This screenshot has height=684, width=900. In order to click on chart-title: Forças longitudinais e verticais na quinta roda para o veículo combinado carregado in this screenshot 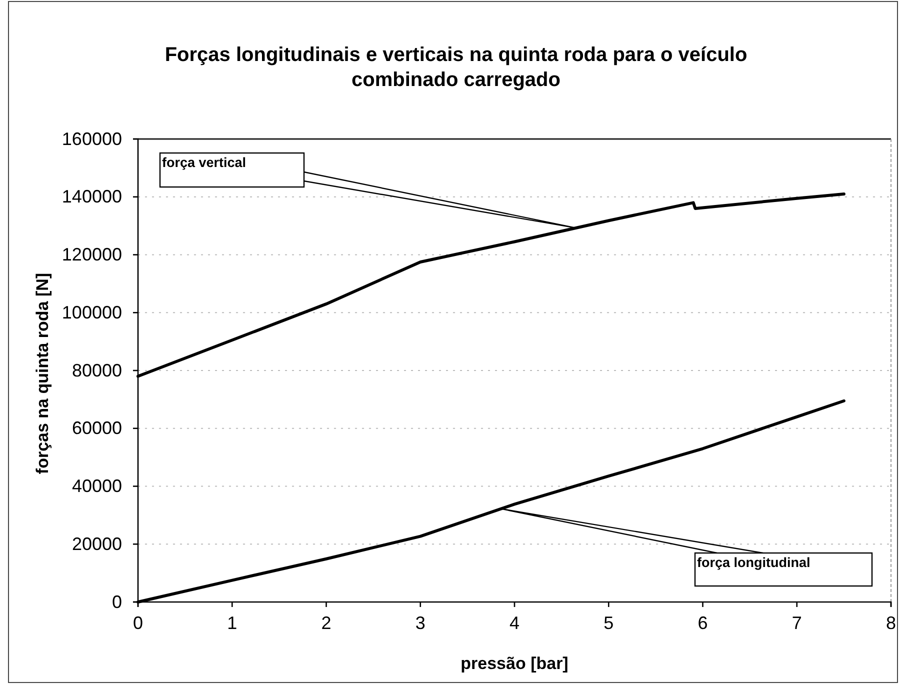, I will do `click(456, 67)`.